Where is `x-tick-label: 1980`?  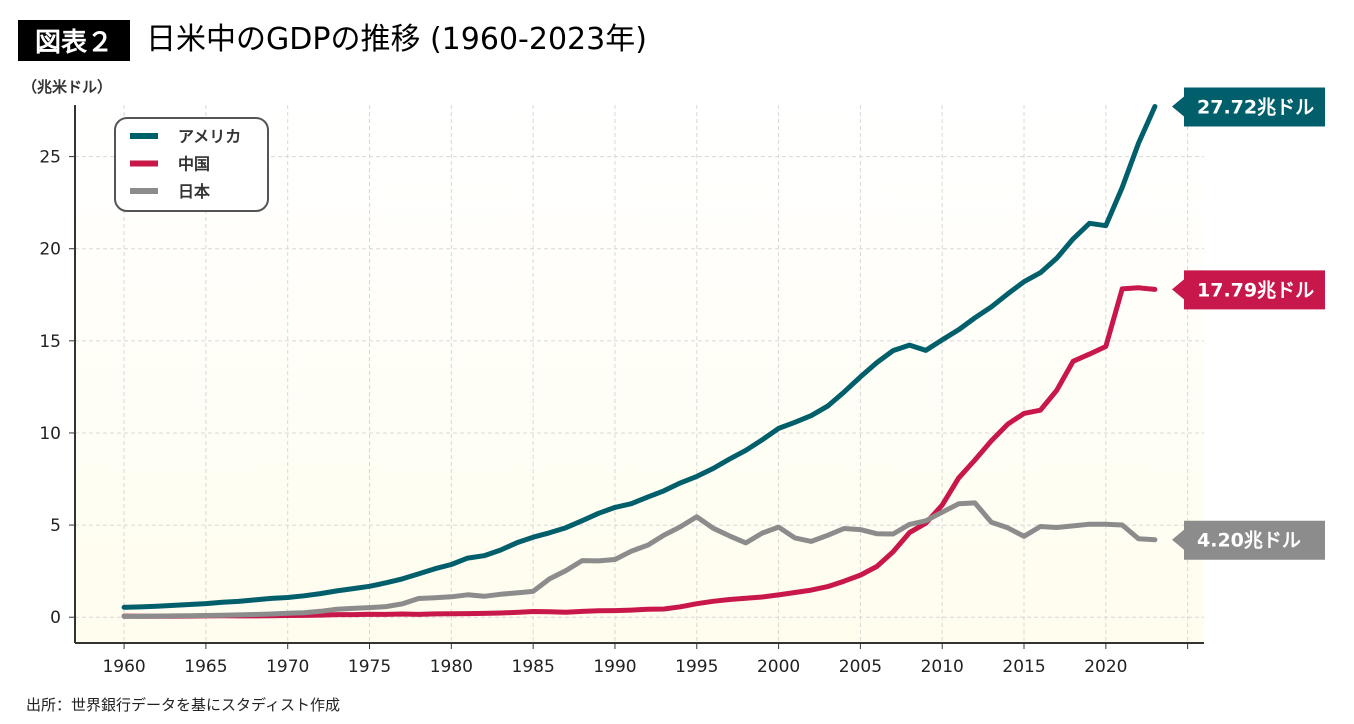 x-tick-label: 1980 is located at coordinates (451, 667).